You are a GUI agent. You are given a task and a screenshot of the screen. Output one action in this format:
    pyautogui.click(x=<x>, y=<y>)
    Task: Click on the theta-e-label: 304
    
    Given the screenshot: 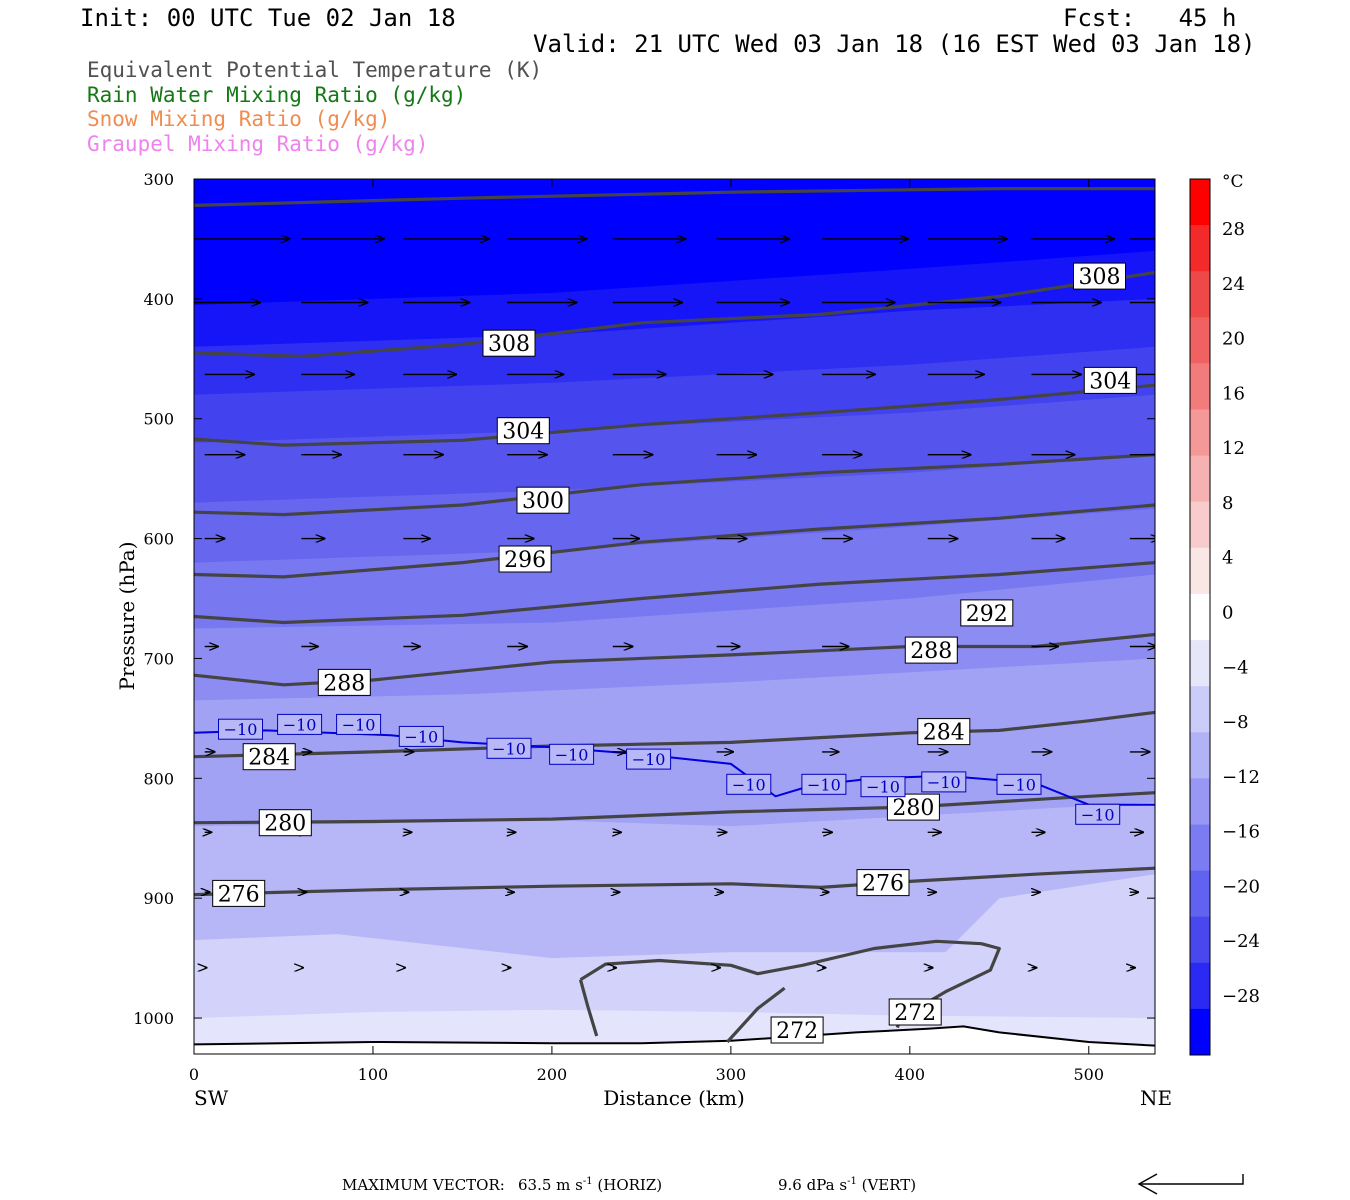 What is the action you would take?
    pyautogui.click(x=523, y=431)
    